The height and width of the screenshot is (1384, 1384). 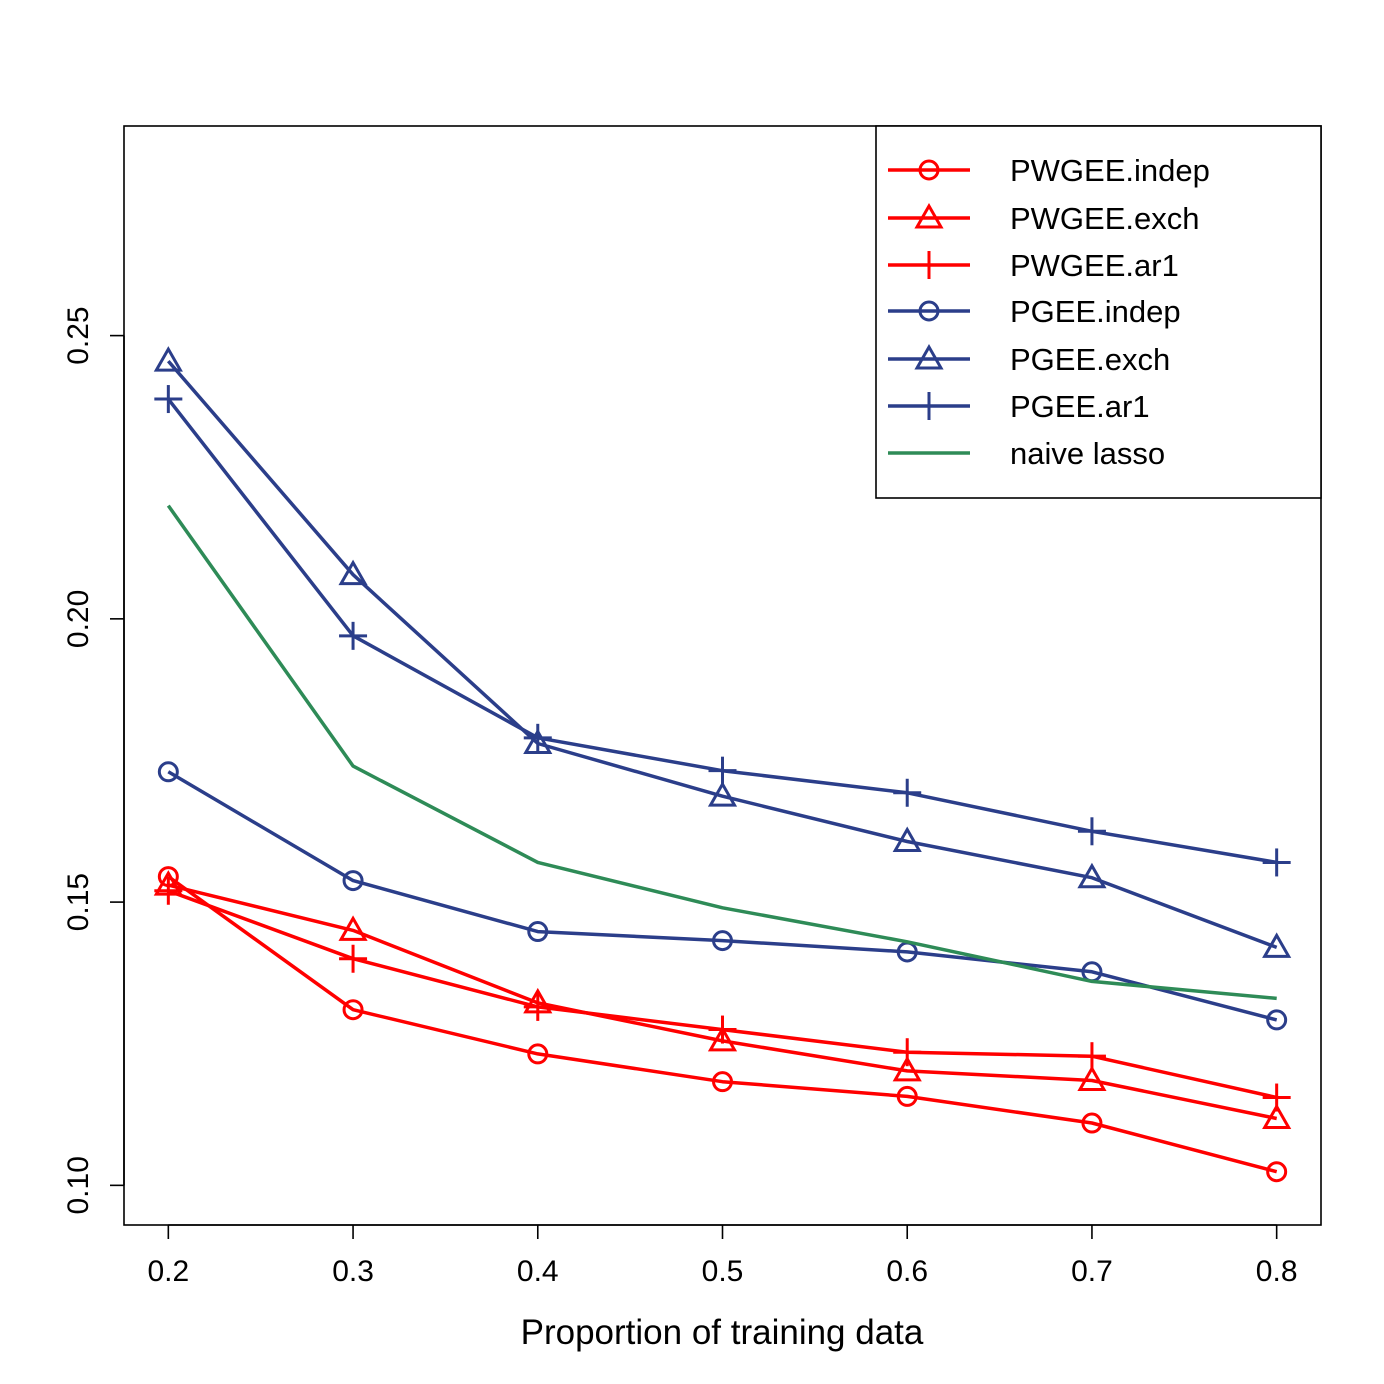 What do you see at coordinates (1094, 265) in the screenshot?
I see `legend-label-pwgee-ar1: PWGEE.ar1` at bounding box center [1094, 265].